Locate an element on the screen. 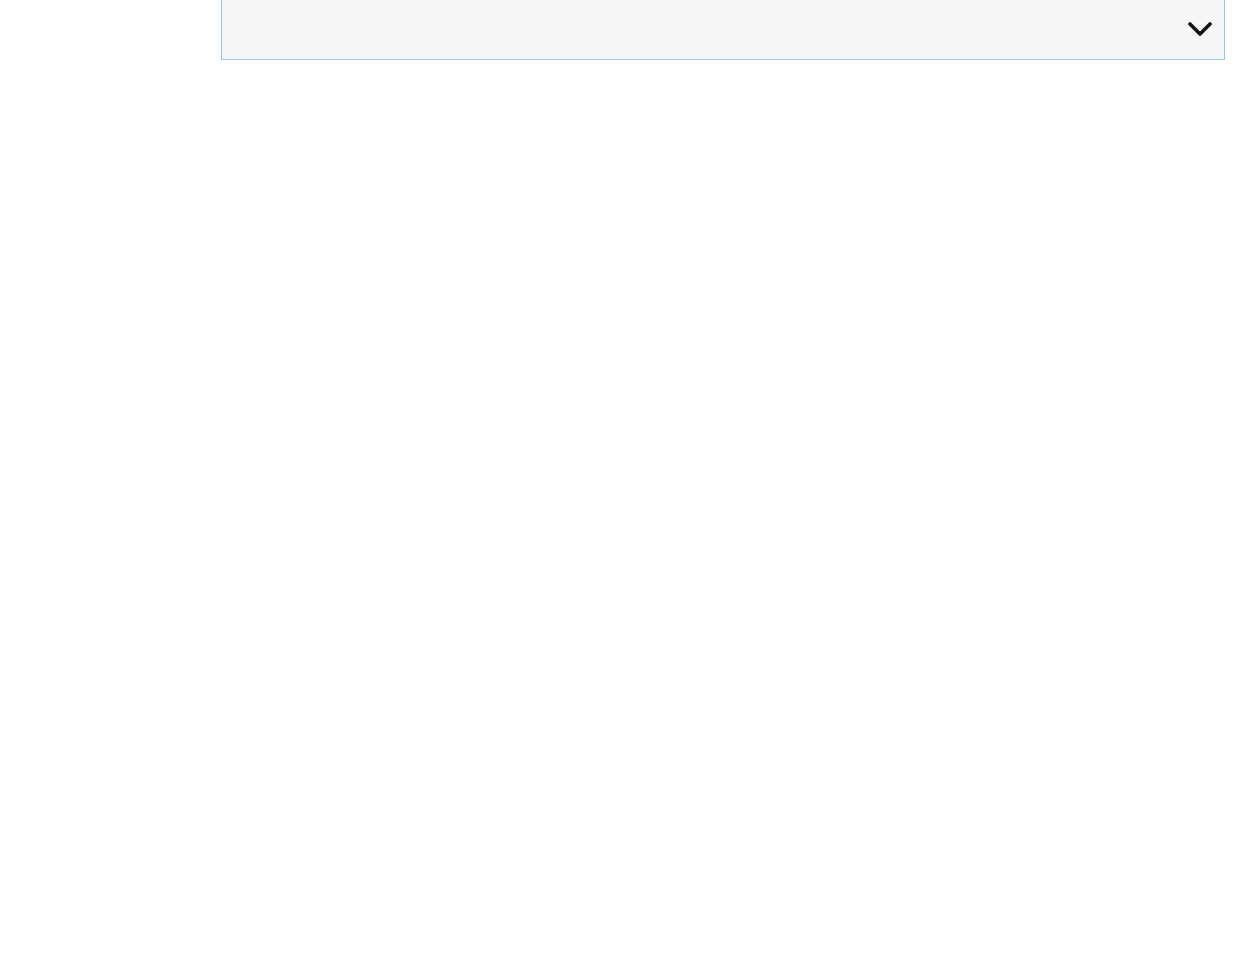 The height and width of the screenshot is (974, 1238). chevron-down-icon is located at coordinates (1200, 29).